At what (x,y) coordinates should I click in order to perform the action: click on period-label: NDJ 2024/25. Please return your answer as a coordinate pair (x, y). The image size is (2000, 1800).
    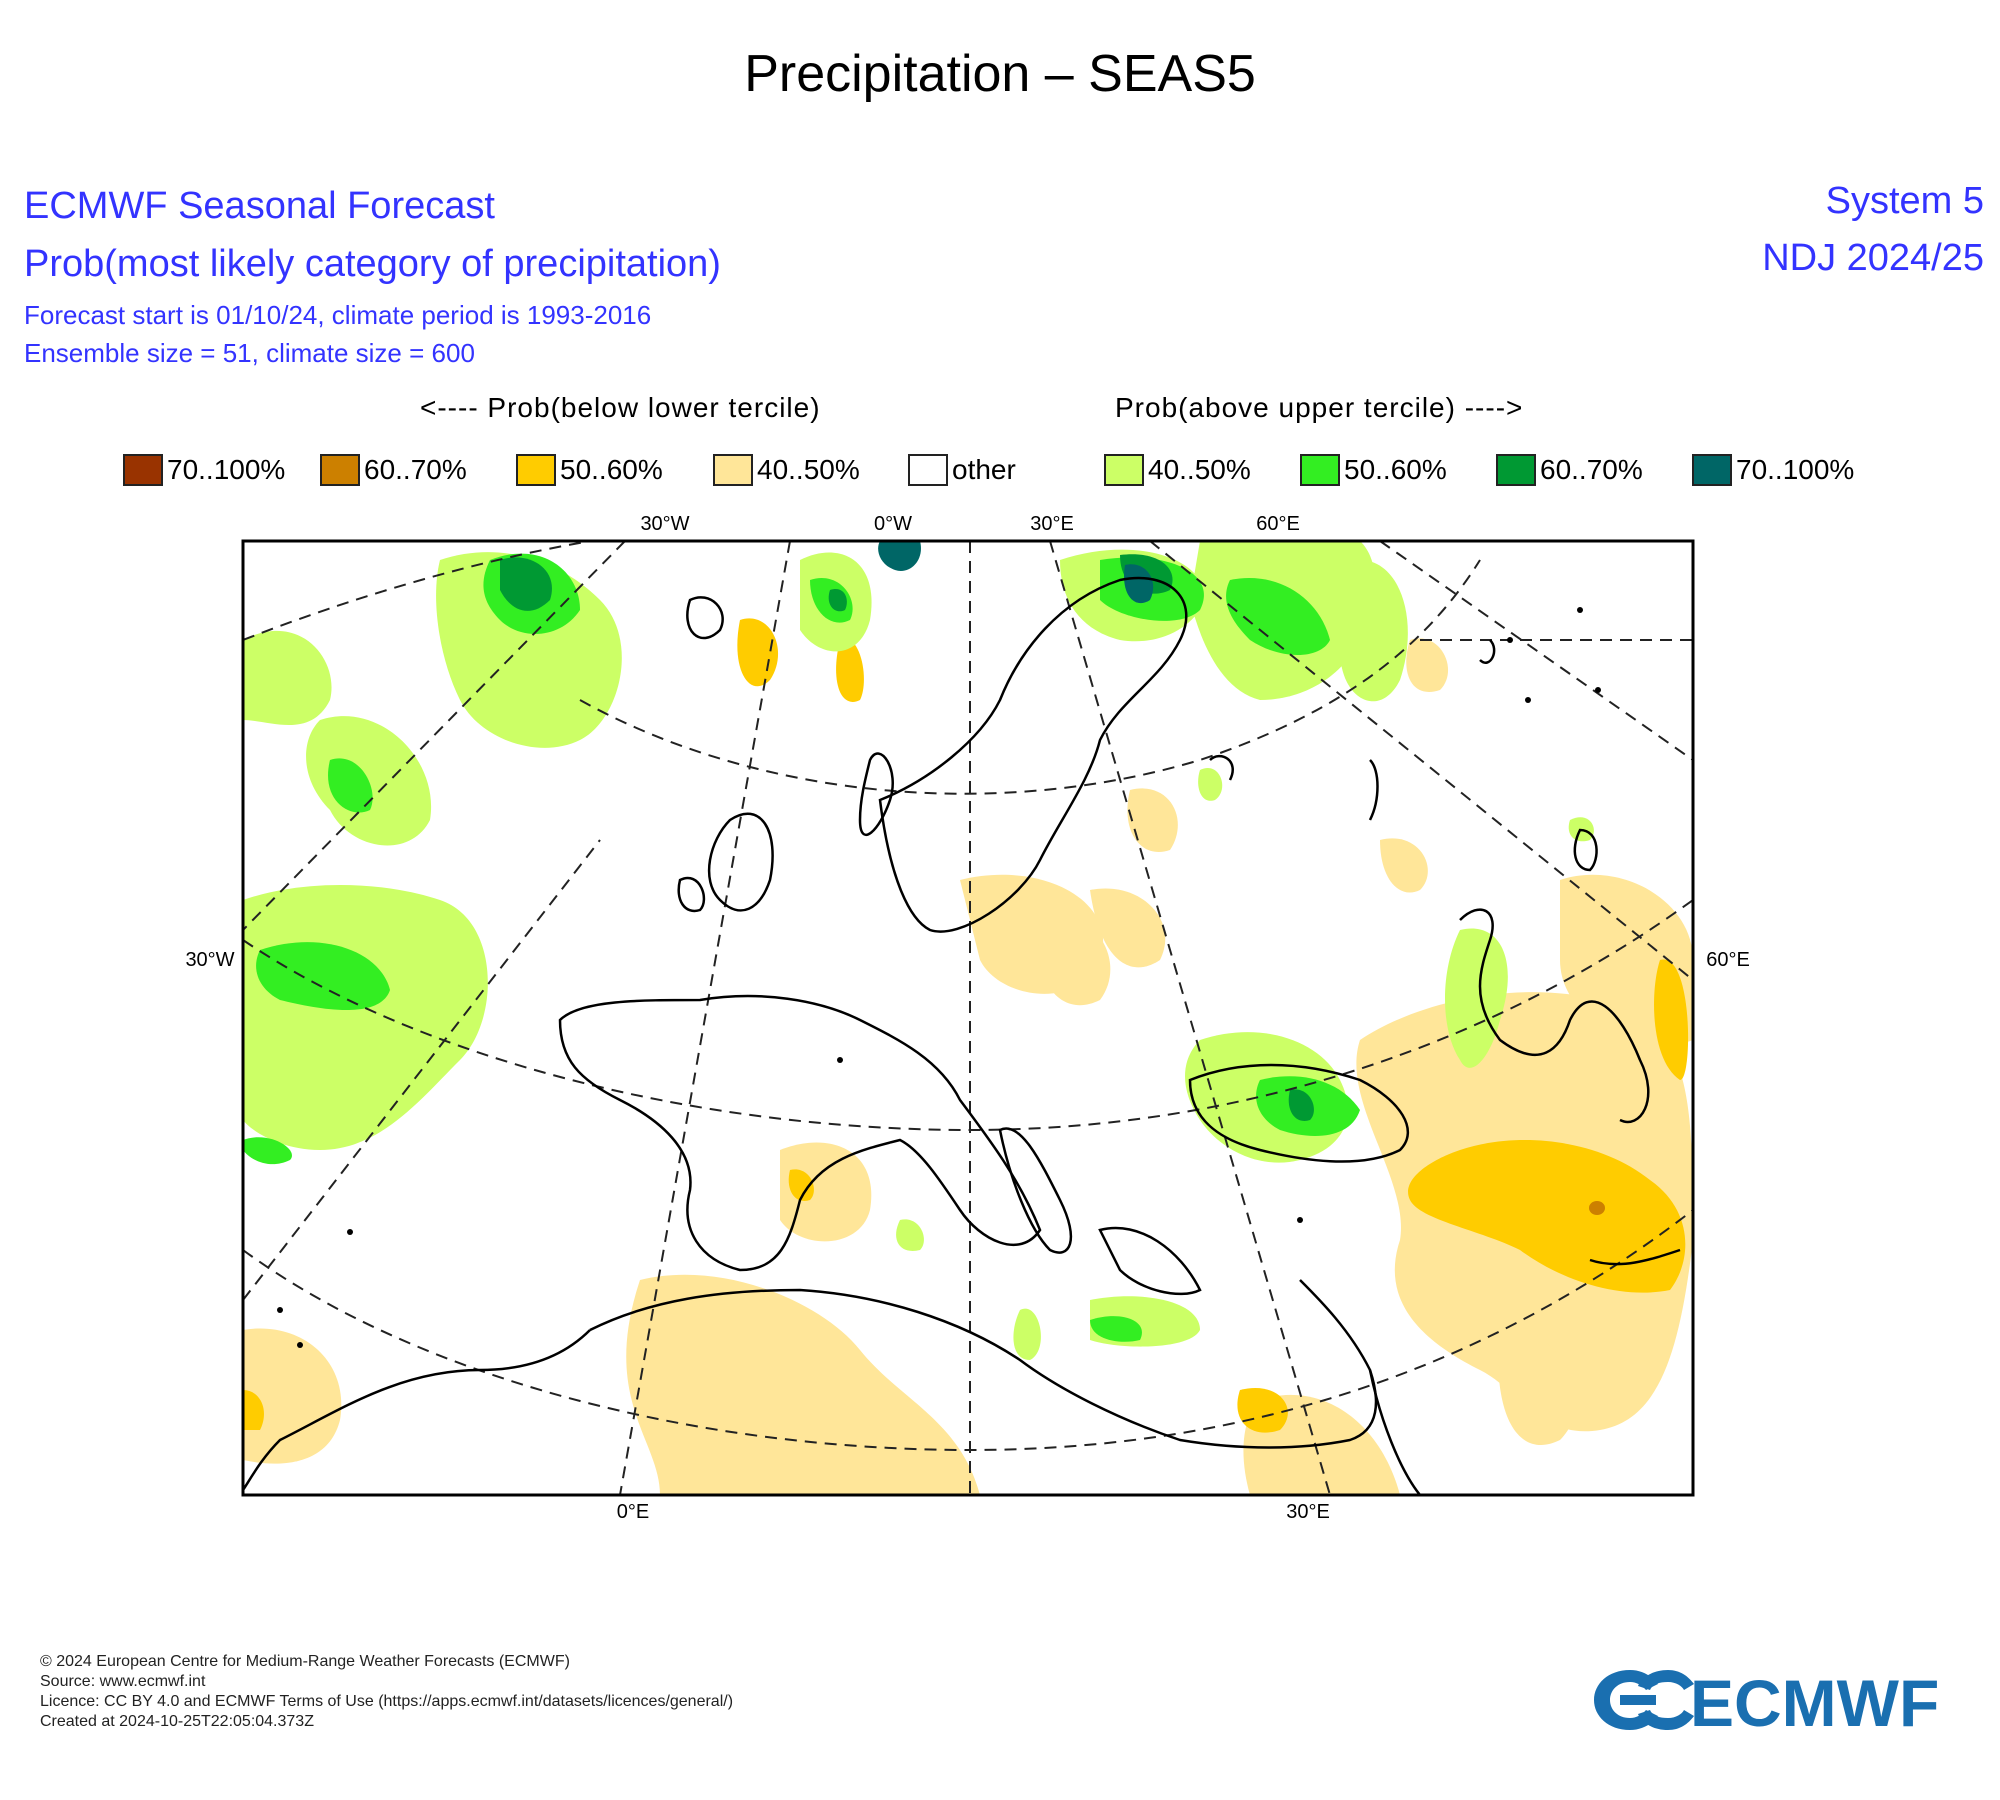
    Looking at the image, I should click on (1873, 258).